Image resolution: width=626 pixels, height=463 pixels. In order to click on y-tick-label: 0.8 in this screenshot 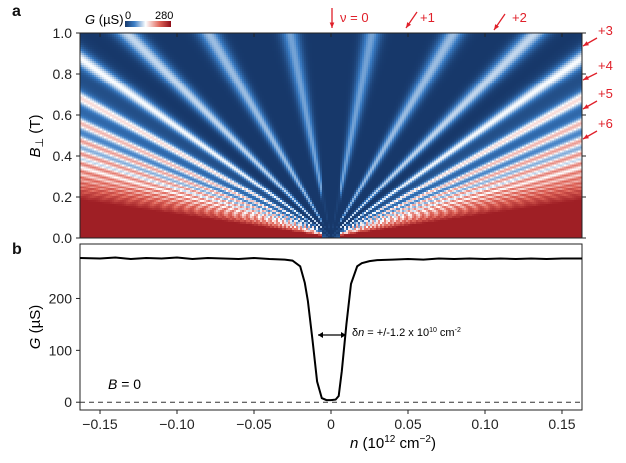, I will do `click(63, 74)`.